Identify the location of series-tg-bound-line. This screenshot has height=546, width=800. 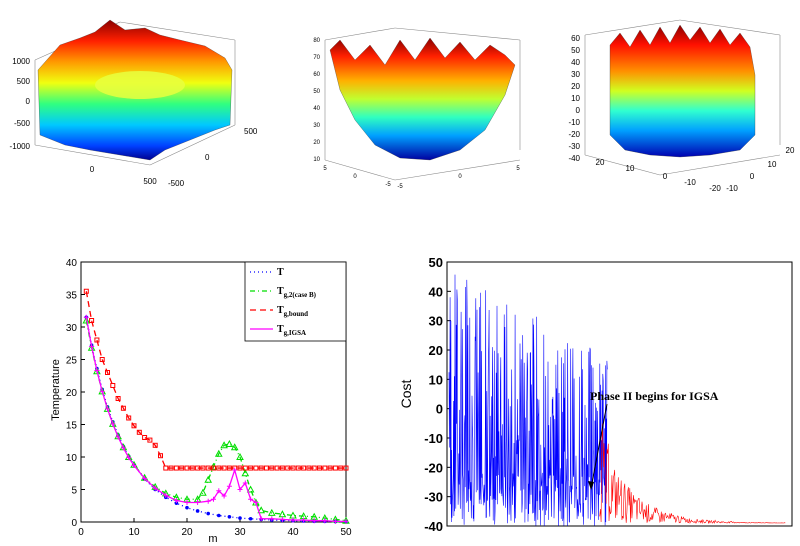
(215, 380).